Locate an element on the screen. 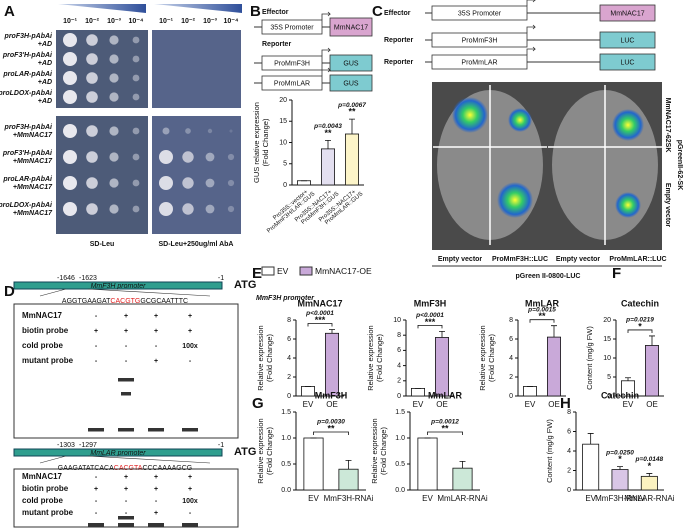  promoter-label: MmLAR promoter is located at coordinates (118, 453).